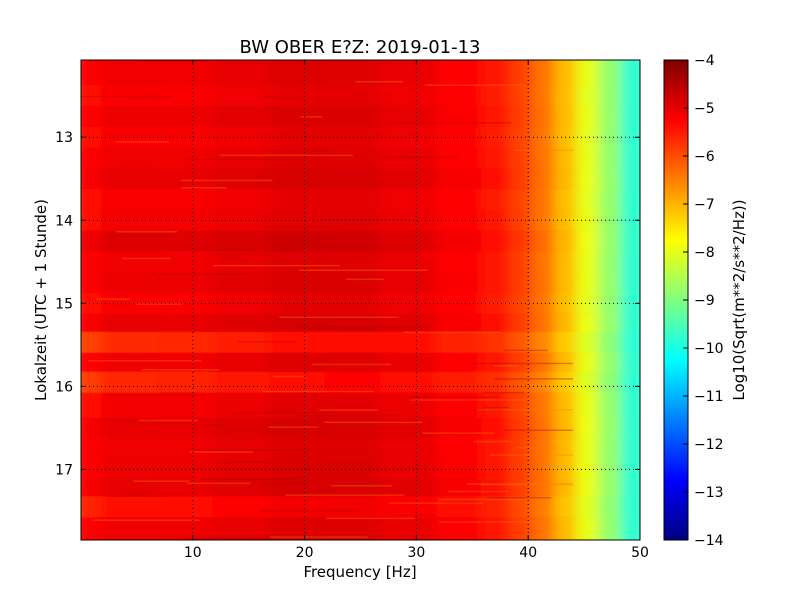 The height and width of the screenshot is (600, 800). Describe the element at coordinates (64, 304) in the screenshot. I see `y-tick-label: 15` at that location.